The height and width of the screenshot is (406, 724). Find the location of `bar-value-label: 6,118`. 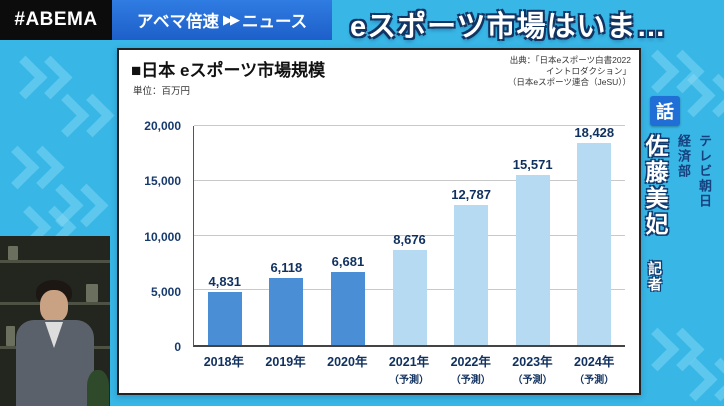

bar-value-label: 6,118 is located at coordinates (286, 268).